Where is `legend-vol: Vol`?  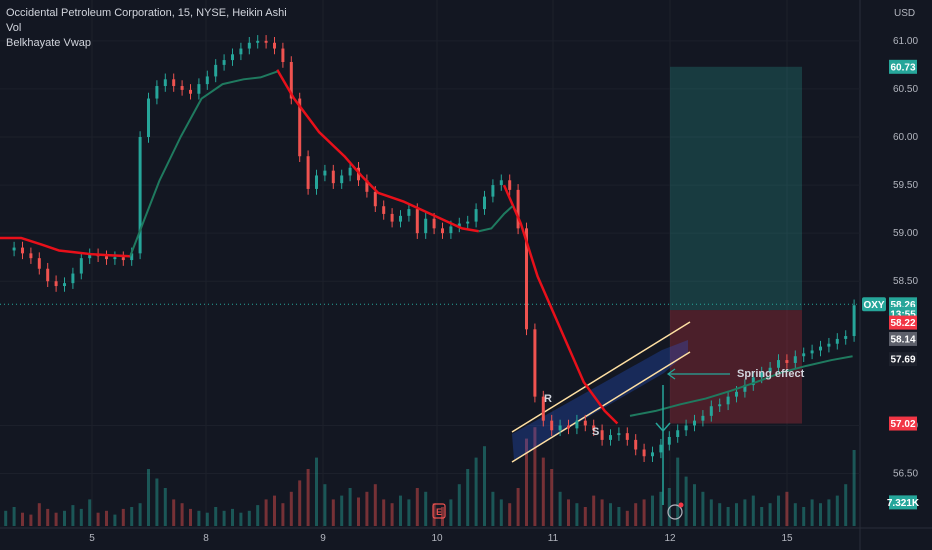 legend-vol: Vol is located at coordinates (14, 28).